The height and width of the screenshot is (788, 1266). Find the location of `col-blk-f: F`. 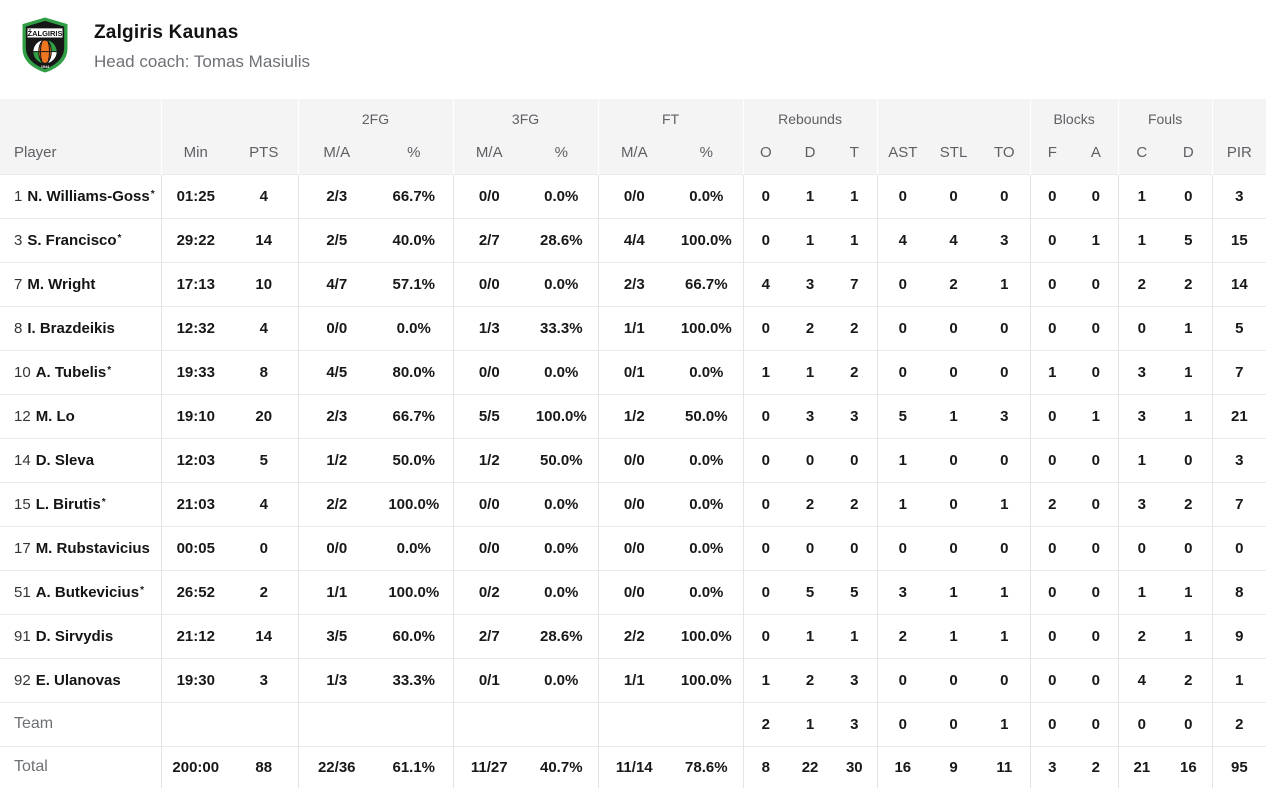

col-blk-f: F is located at coordinates (1052, 153).